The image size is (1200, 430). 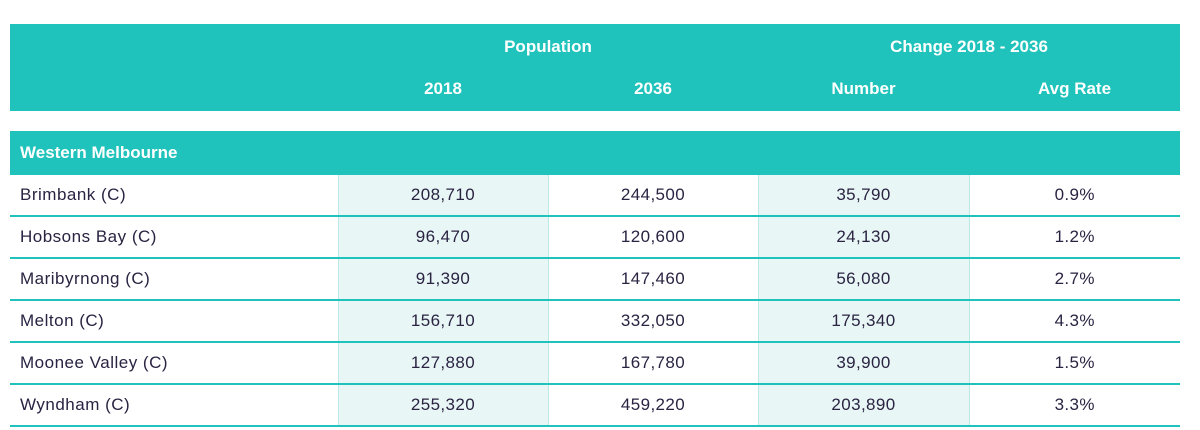 I want to click on header-2018: 2018, so click(x=443, y=90).